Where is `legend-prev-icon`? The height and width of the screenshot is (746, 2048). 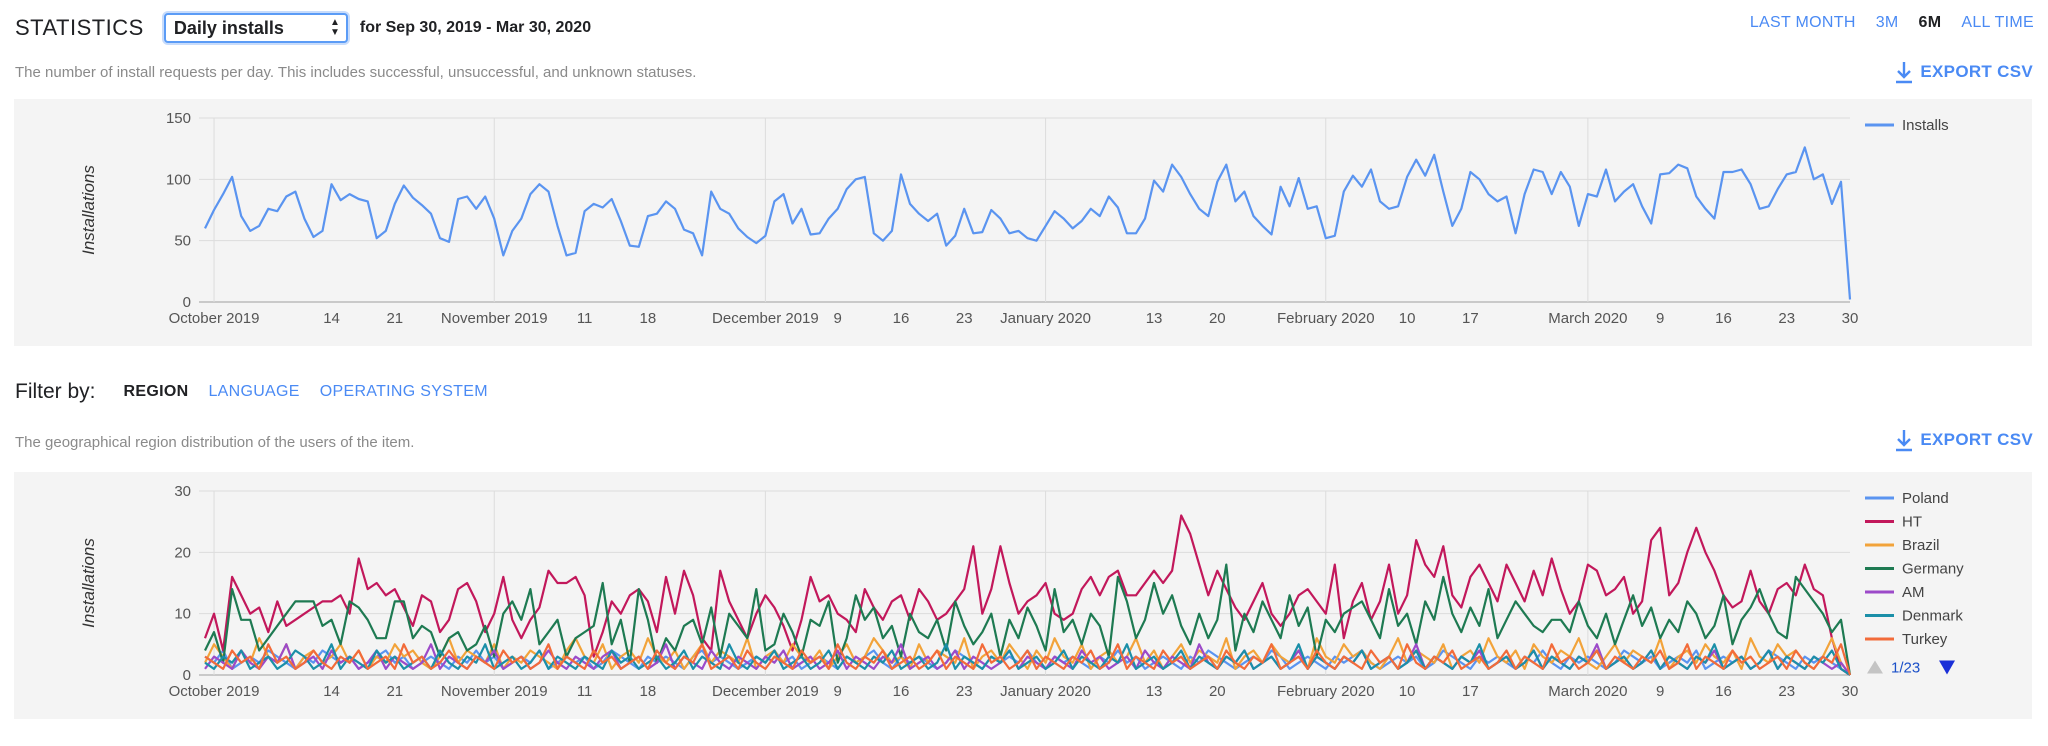
legend-prev-icon is located at coordinates (1875, 667).